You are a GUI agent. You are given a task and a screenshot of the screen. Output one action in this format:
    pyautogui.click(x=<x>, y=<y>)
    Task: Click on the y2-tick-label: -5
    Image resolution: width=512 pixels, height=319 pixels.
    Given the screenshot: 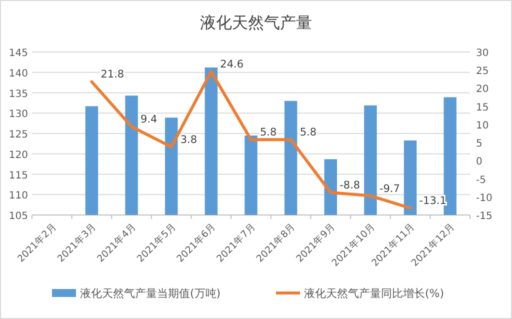 What is the action you would take?
    pyautogui.click(x=481, y=180)
    